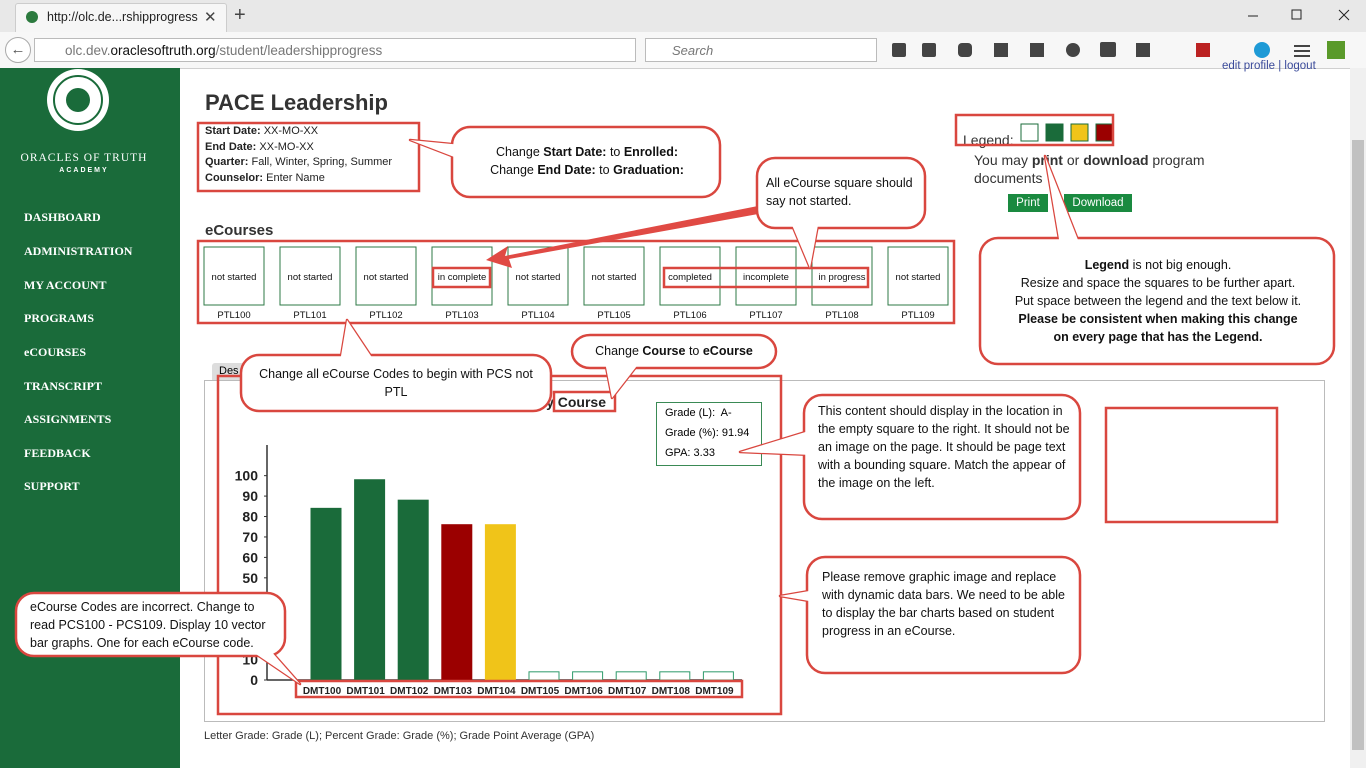 This screenshot has height=768, width=1366. I want to click on menu-item: eCOURSES, so click(55, 352).